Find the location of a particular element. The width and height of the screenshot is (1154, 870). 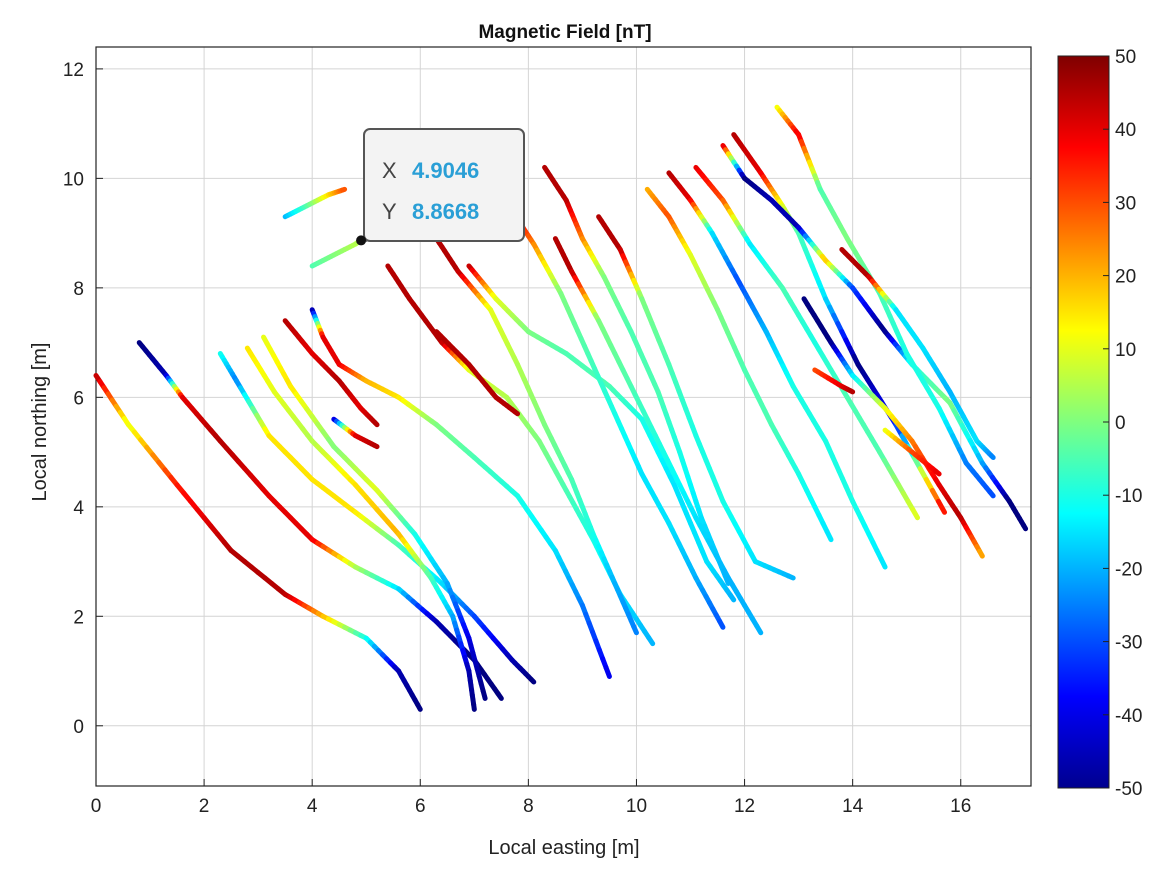

x-tick-label: 6 is located at coordinates (420, 806).